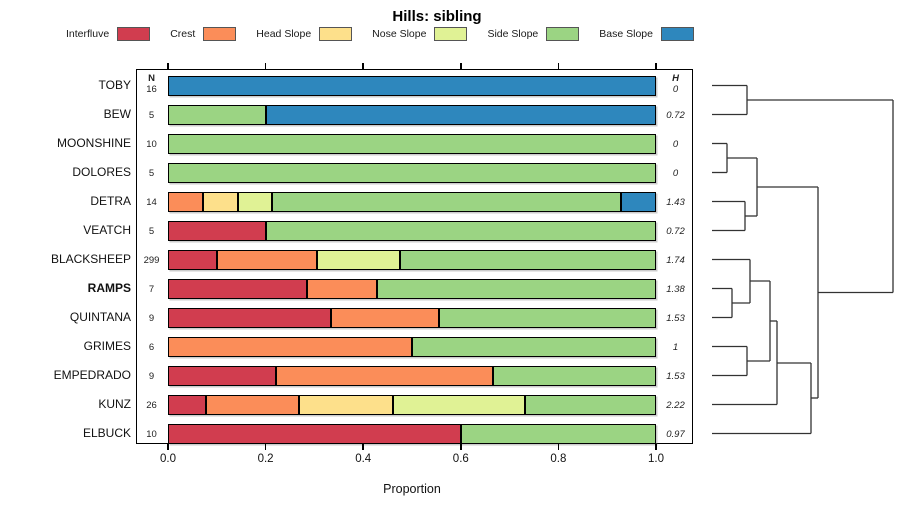 The width and height of the screenshot is (900, 520). I want to click on row-label-dolores: DOLORES, so click(101, 172).